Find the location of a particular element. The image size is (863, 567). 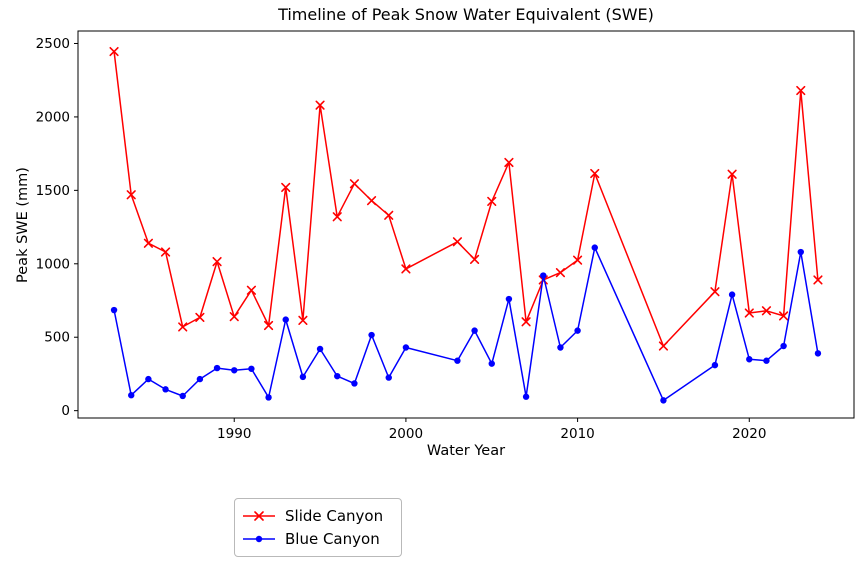

y-tick-label: 1500 is located at coordinates (53, 191).